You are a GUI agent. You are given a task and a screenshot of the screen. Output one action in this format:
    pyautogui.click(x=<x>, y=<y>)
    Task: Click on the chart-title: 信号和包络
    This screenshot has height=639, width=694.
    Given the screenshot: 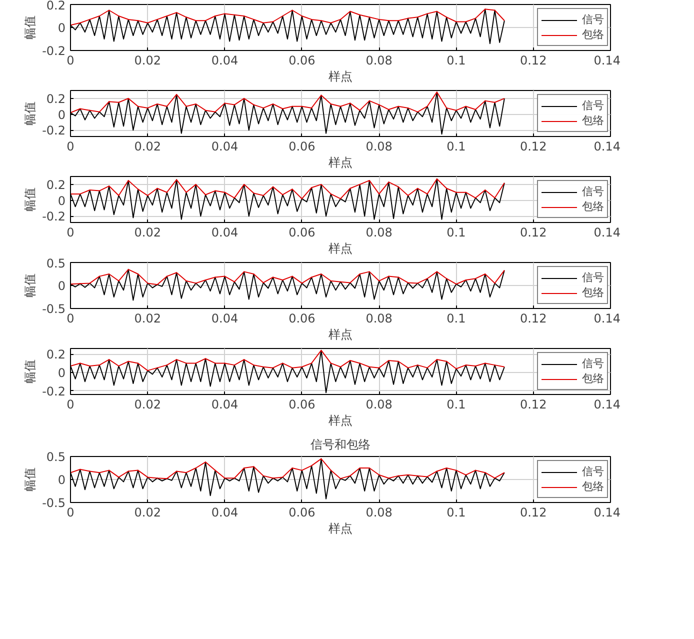 What is the action you would take?
    pyautogui.click(x=340, y=445)
    